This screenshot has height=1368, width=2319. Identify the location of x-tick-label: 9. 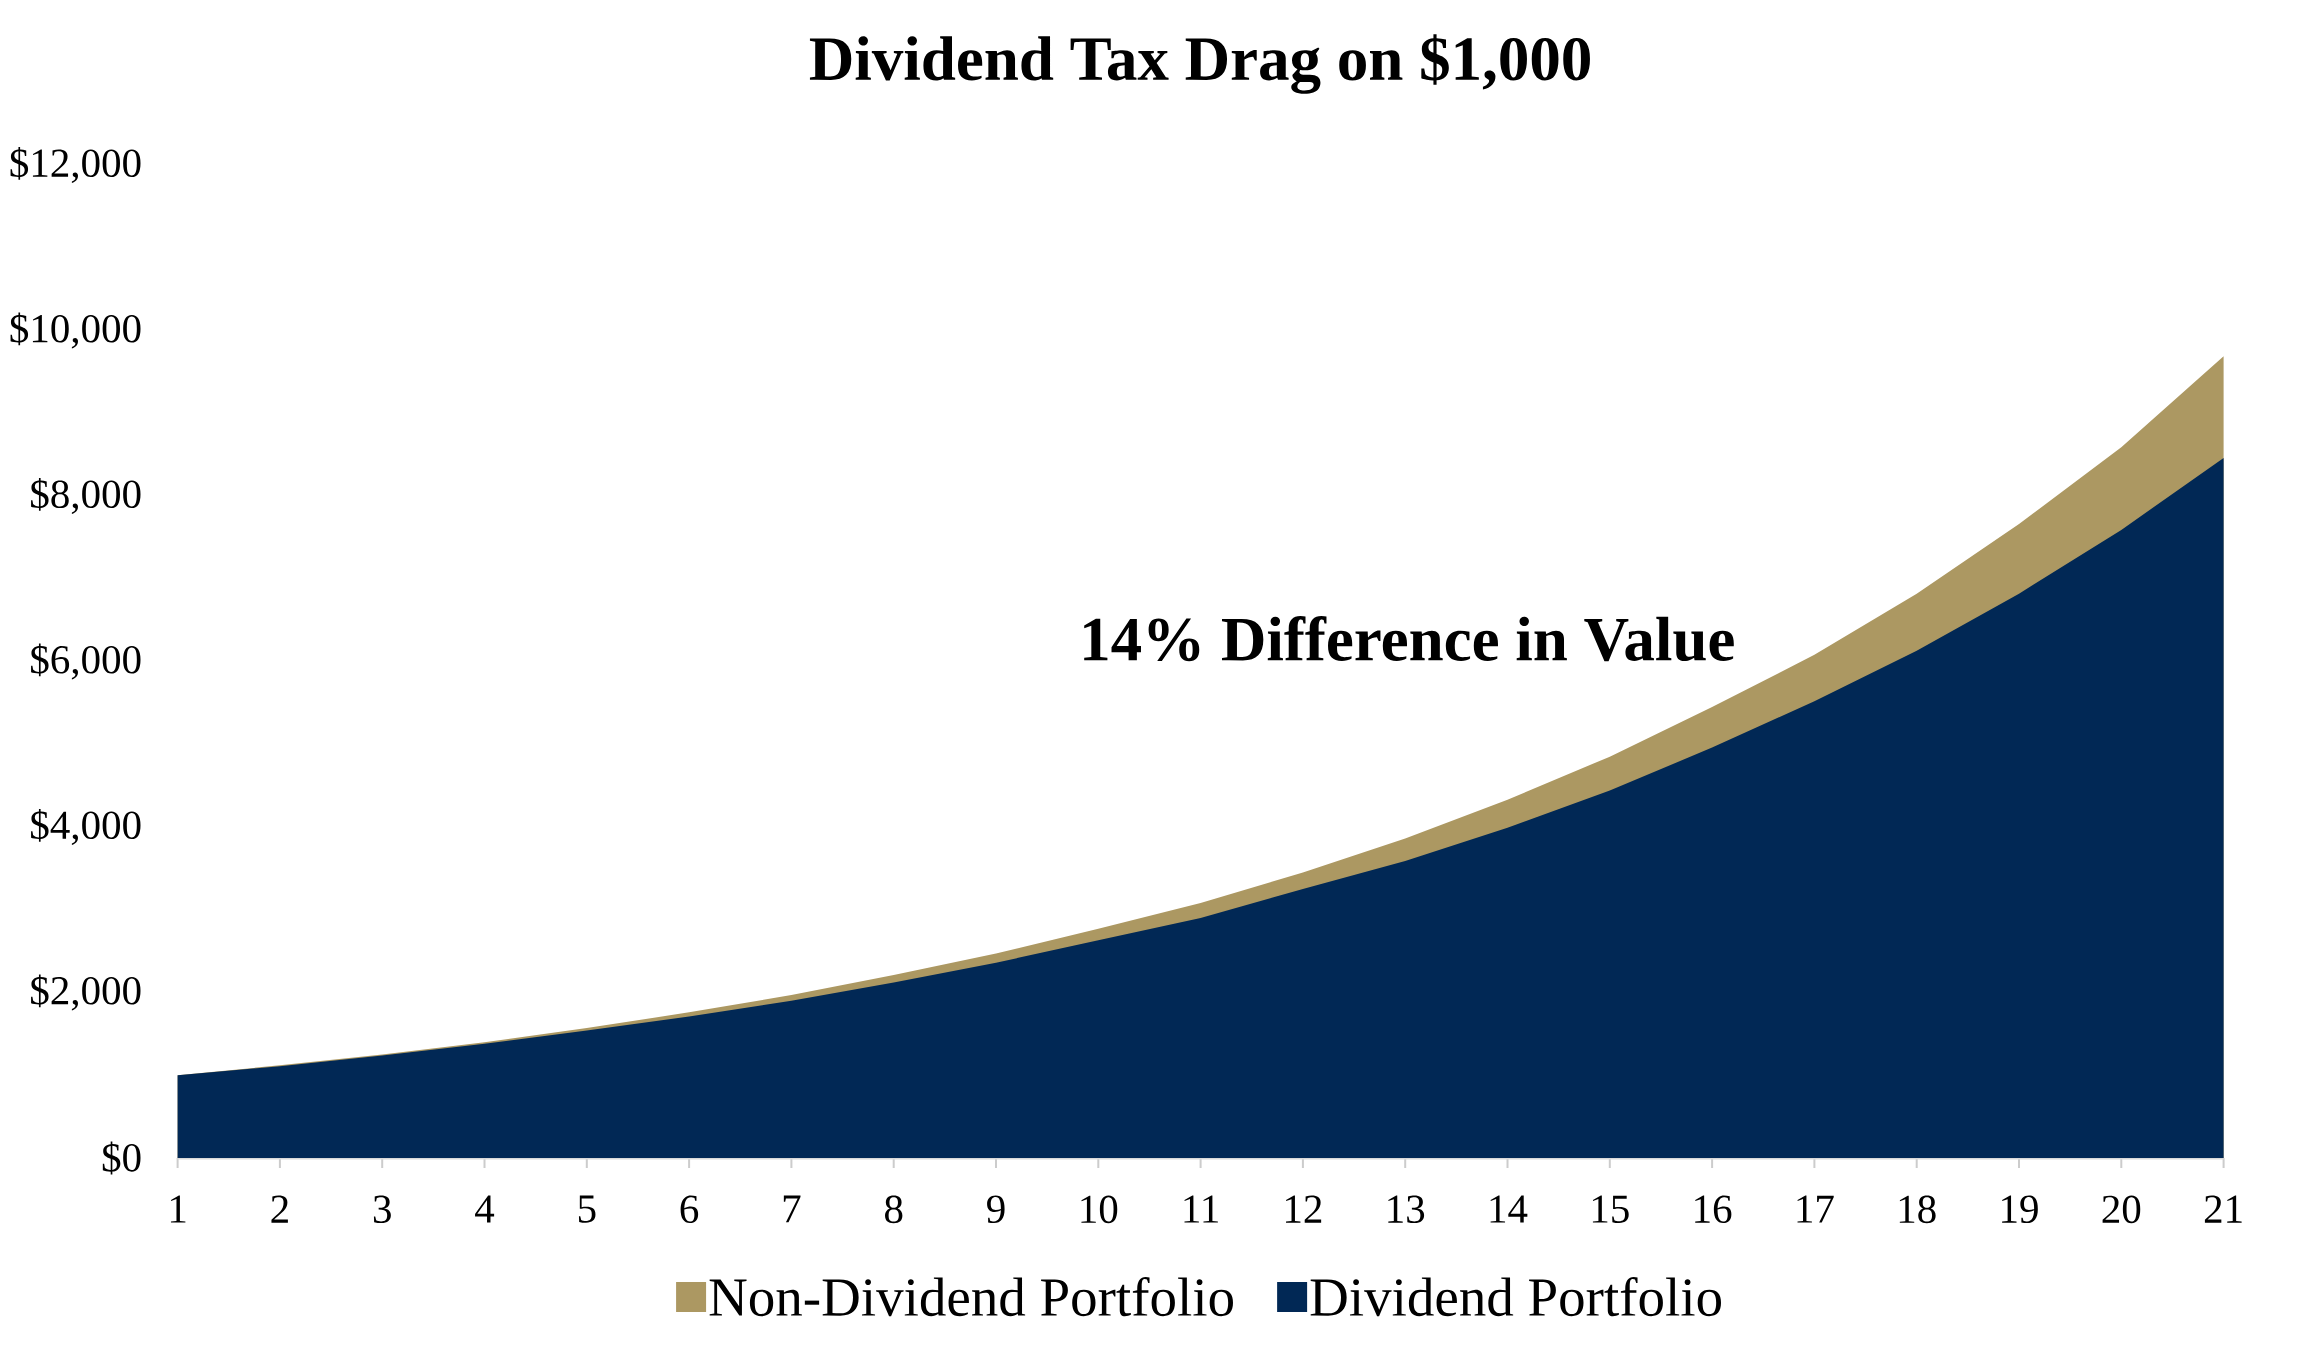
(996, 1209).